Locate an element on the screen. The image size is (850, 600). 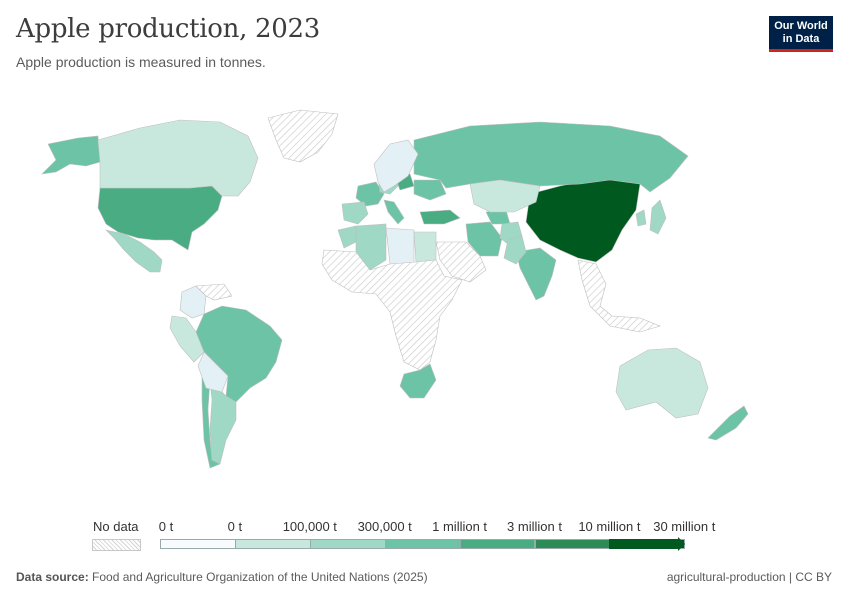
legend-label-2: 100,000 t is located at coordinates (309, 526).